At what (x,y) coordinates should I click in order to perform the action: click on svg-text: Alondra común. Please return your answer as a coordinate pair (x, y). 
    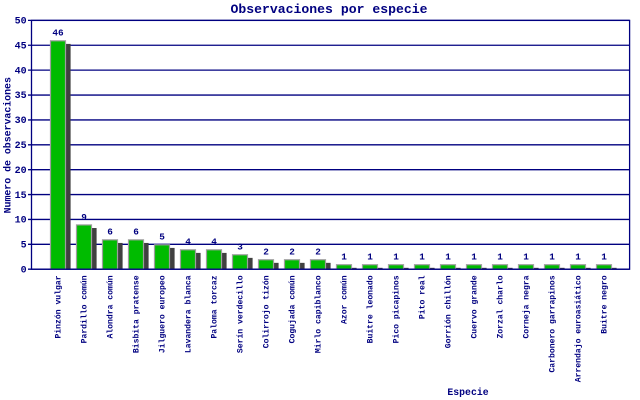
    Looking at the image, I should click on (110, 306).